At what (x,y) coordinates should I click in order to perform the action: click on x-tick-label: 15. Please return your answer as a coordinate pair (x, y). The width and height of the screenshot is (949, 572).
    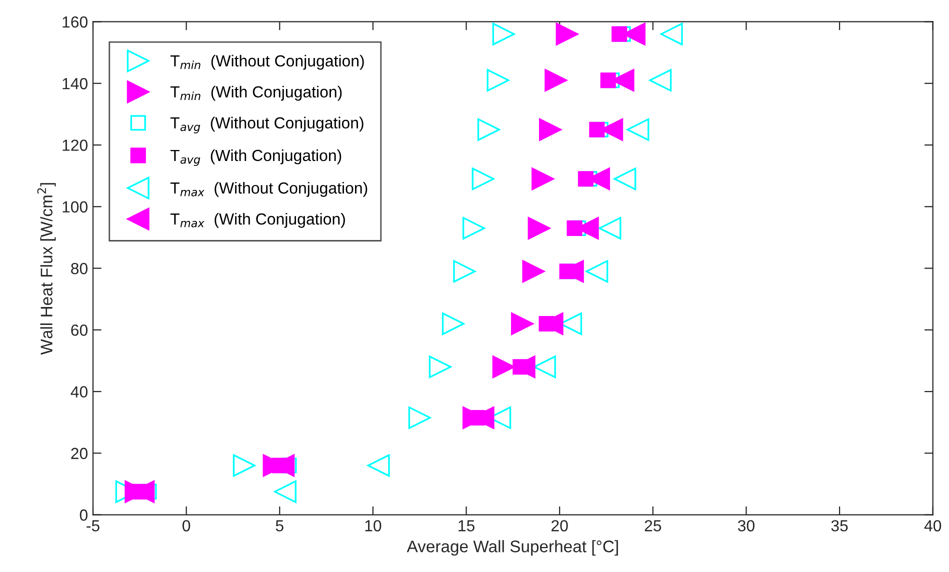
    Looking at the image, I should click on (466, 526).